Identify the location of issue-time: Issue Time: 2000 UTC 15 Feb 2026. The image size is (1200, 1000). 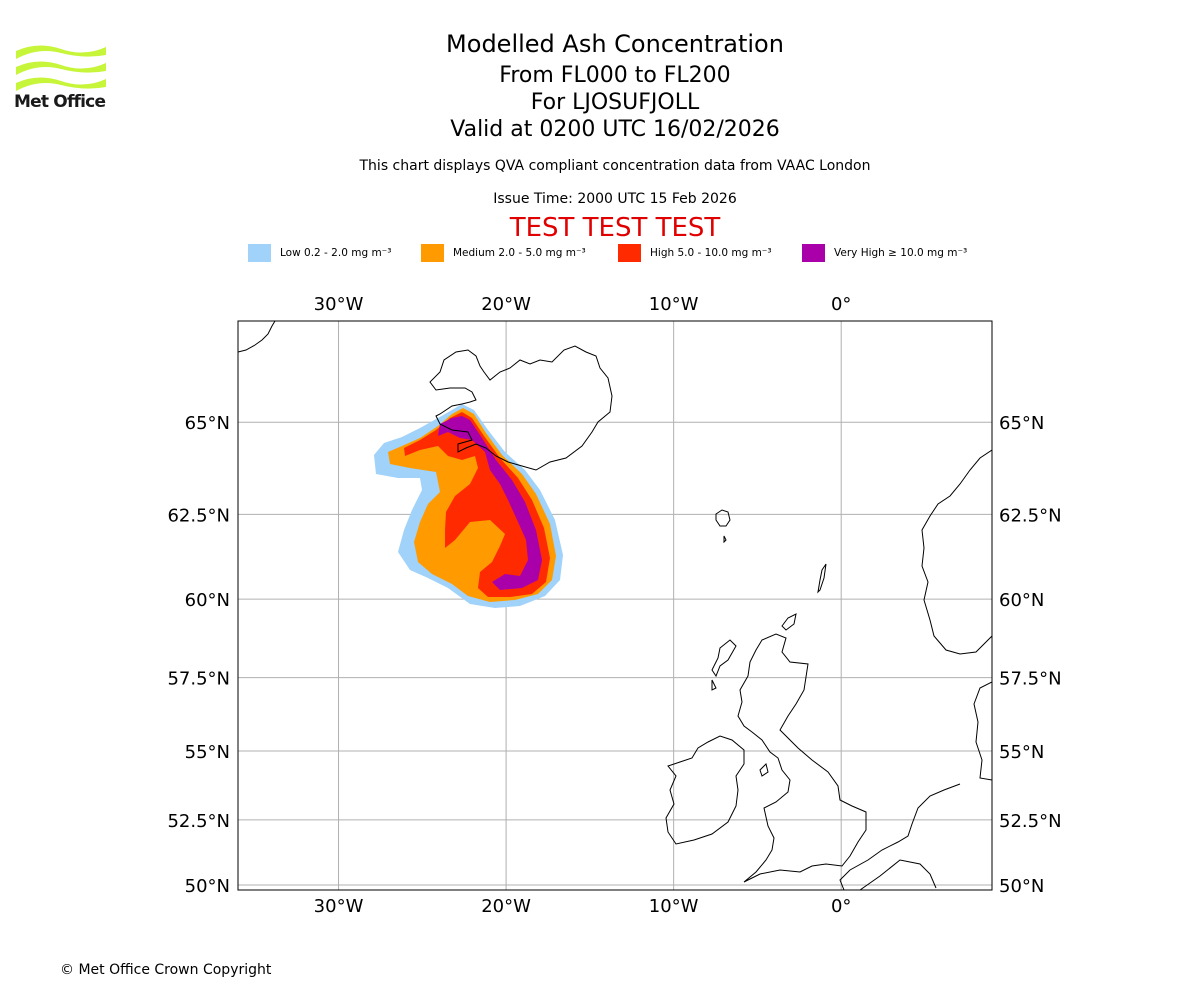
(615, 199).